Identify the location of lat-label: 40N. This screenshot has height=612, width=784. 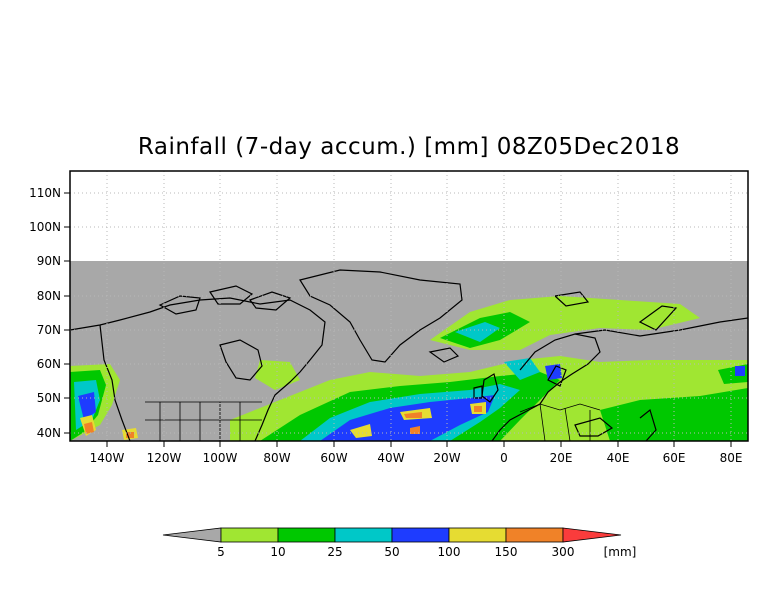
(49, 433).